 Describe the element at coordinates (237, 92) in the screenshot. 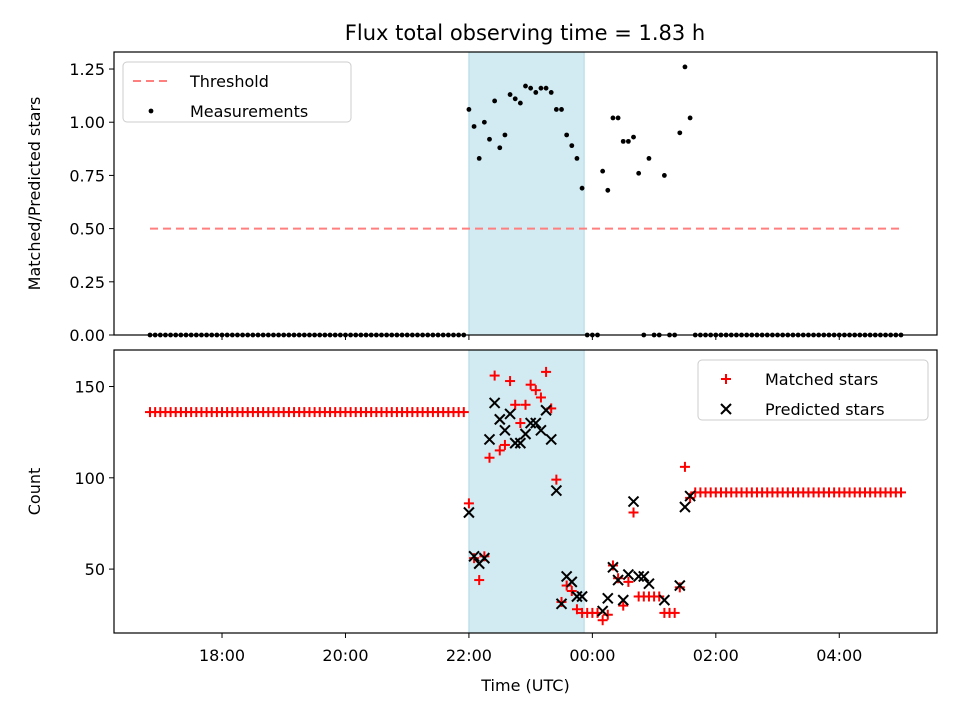

I see `legend: Threshold Measurements` at that location.